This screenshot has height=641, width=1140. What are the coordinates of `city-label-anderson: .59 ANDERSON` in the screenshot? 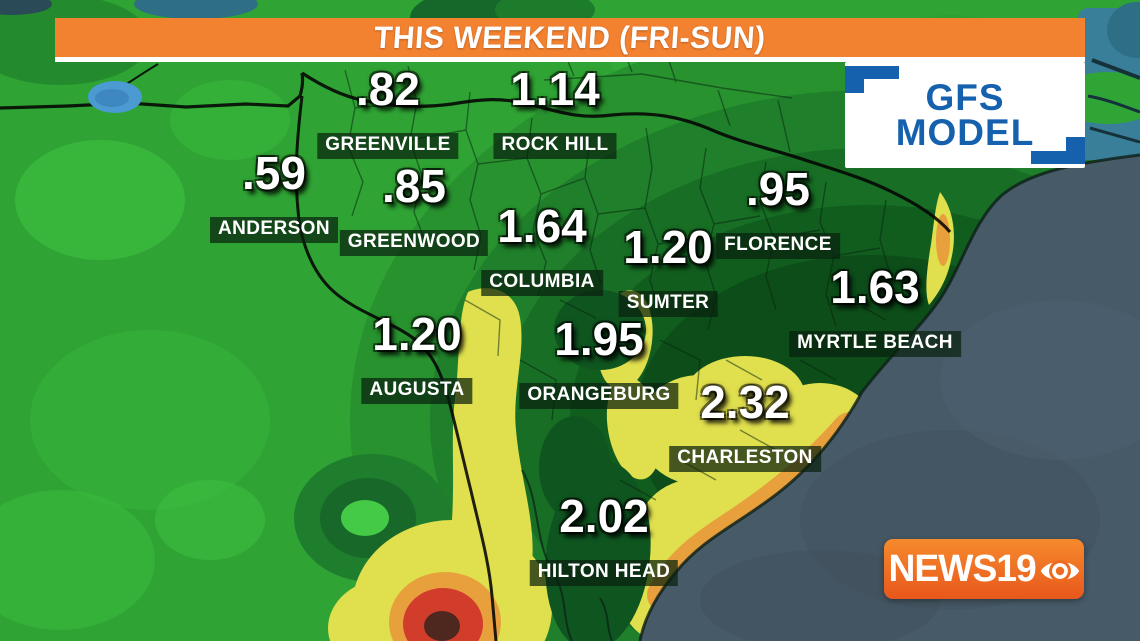 It's located at (274, 196).